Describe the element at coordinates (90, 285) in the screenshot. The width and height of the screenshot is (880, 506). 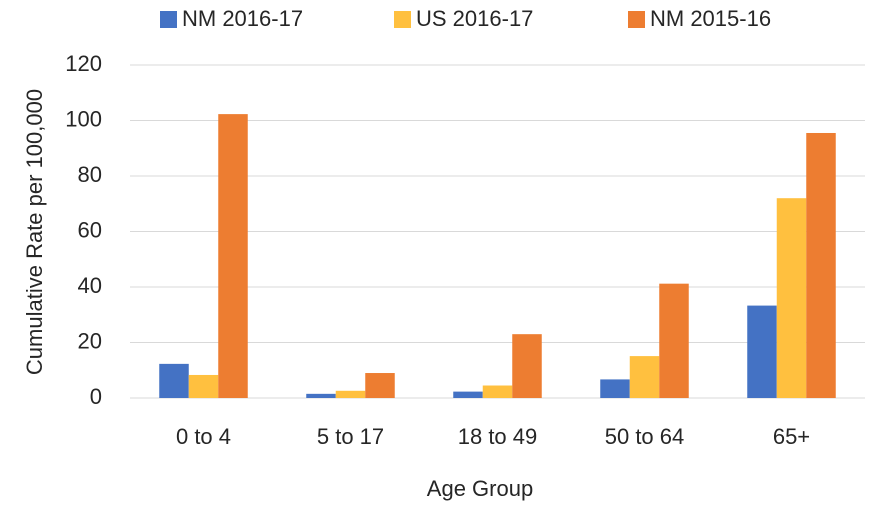
I see `y-tick-label: 40` at that location.